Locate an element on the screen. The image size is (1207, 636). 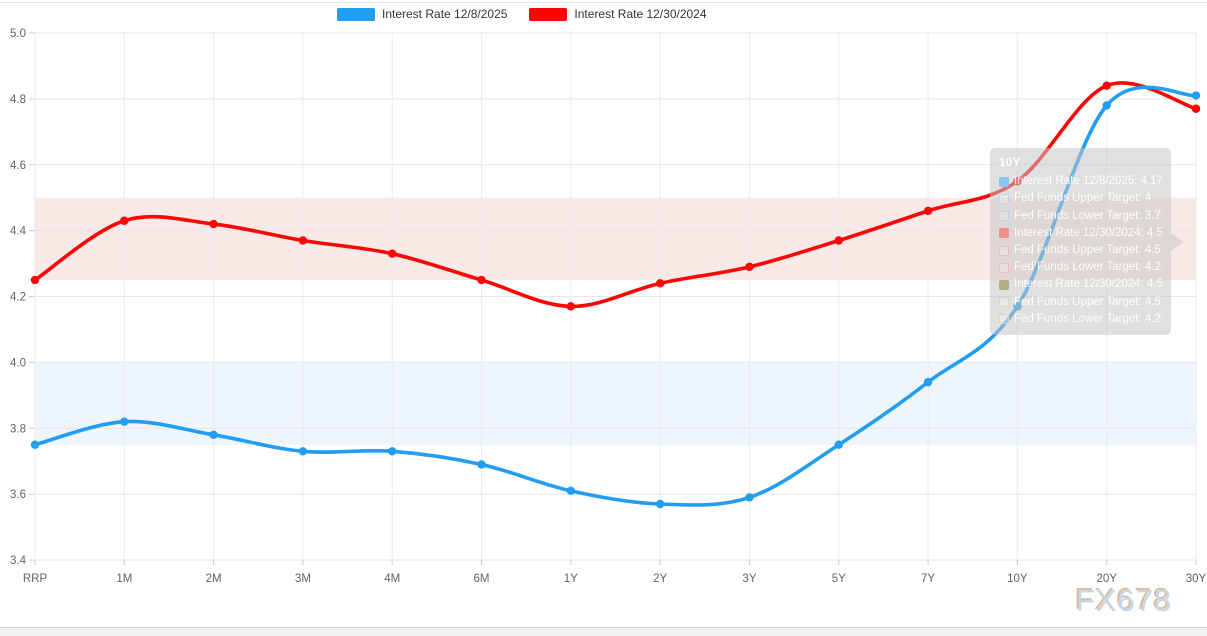
top-divider is located at coordinates (603, 2).